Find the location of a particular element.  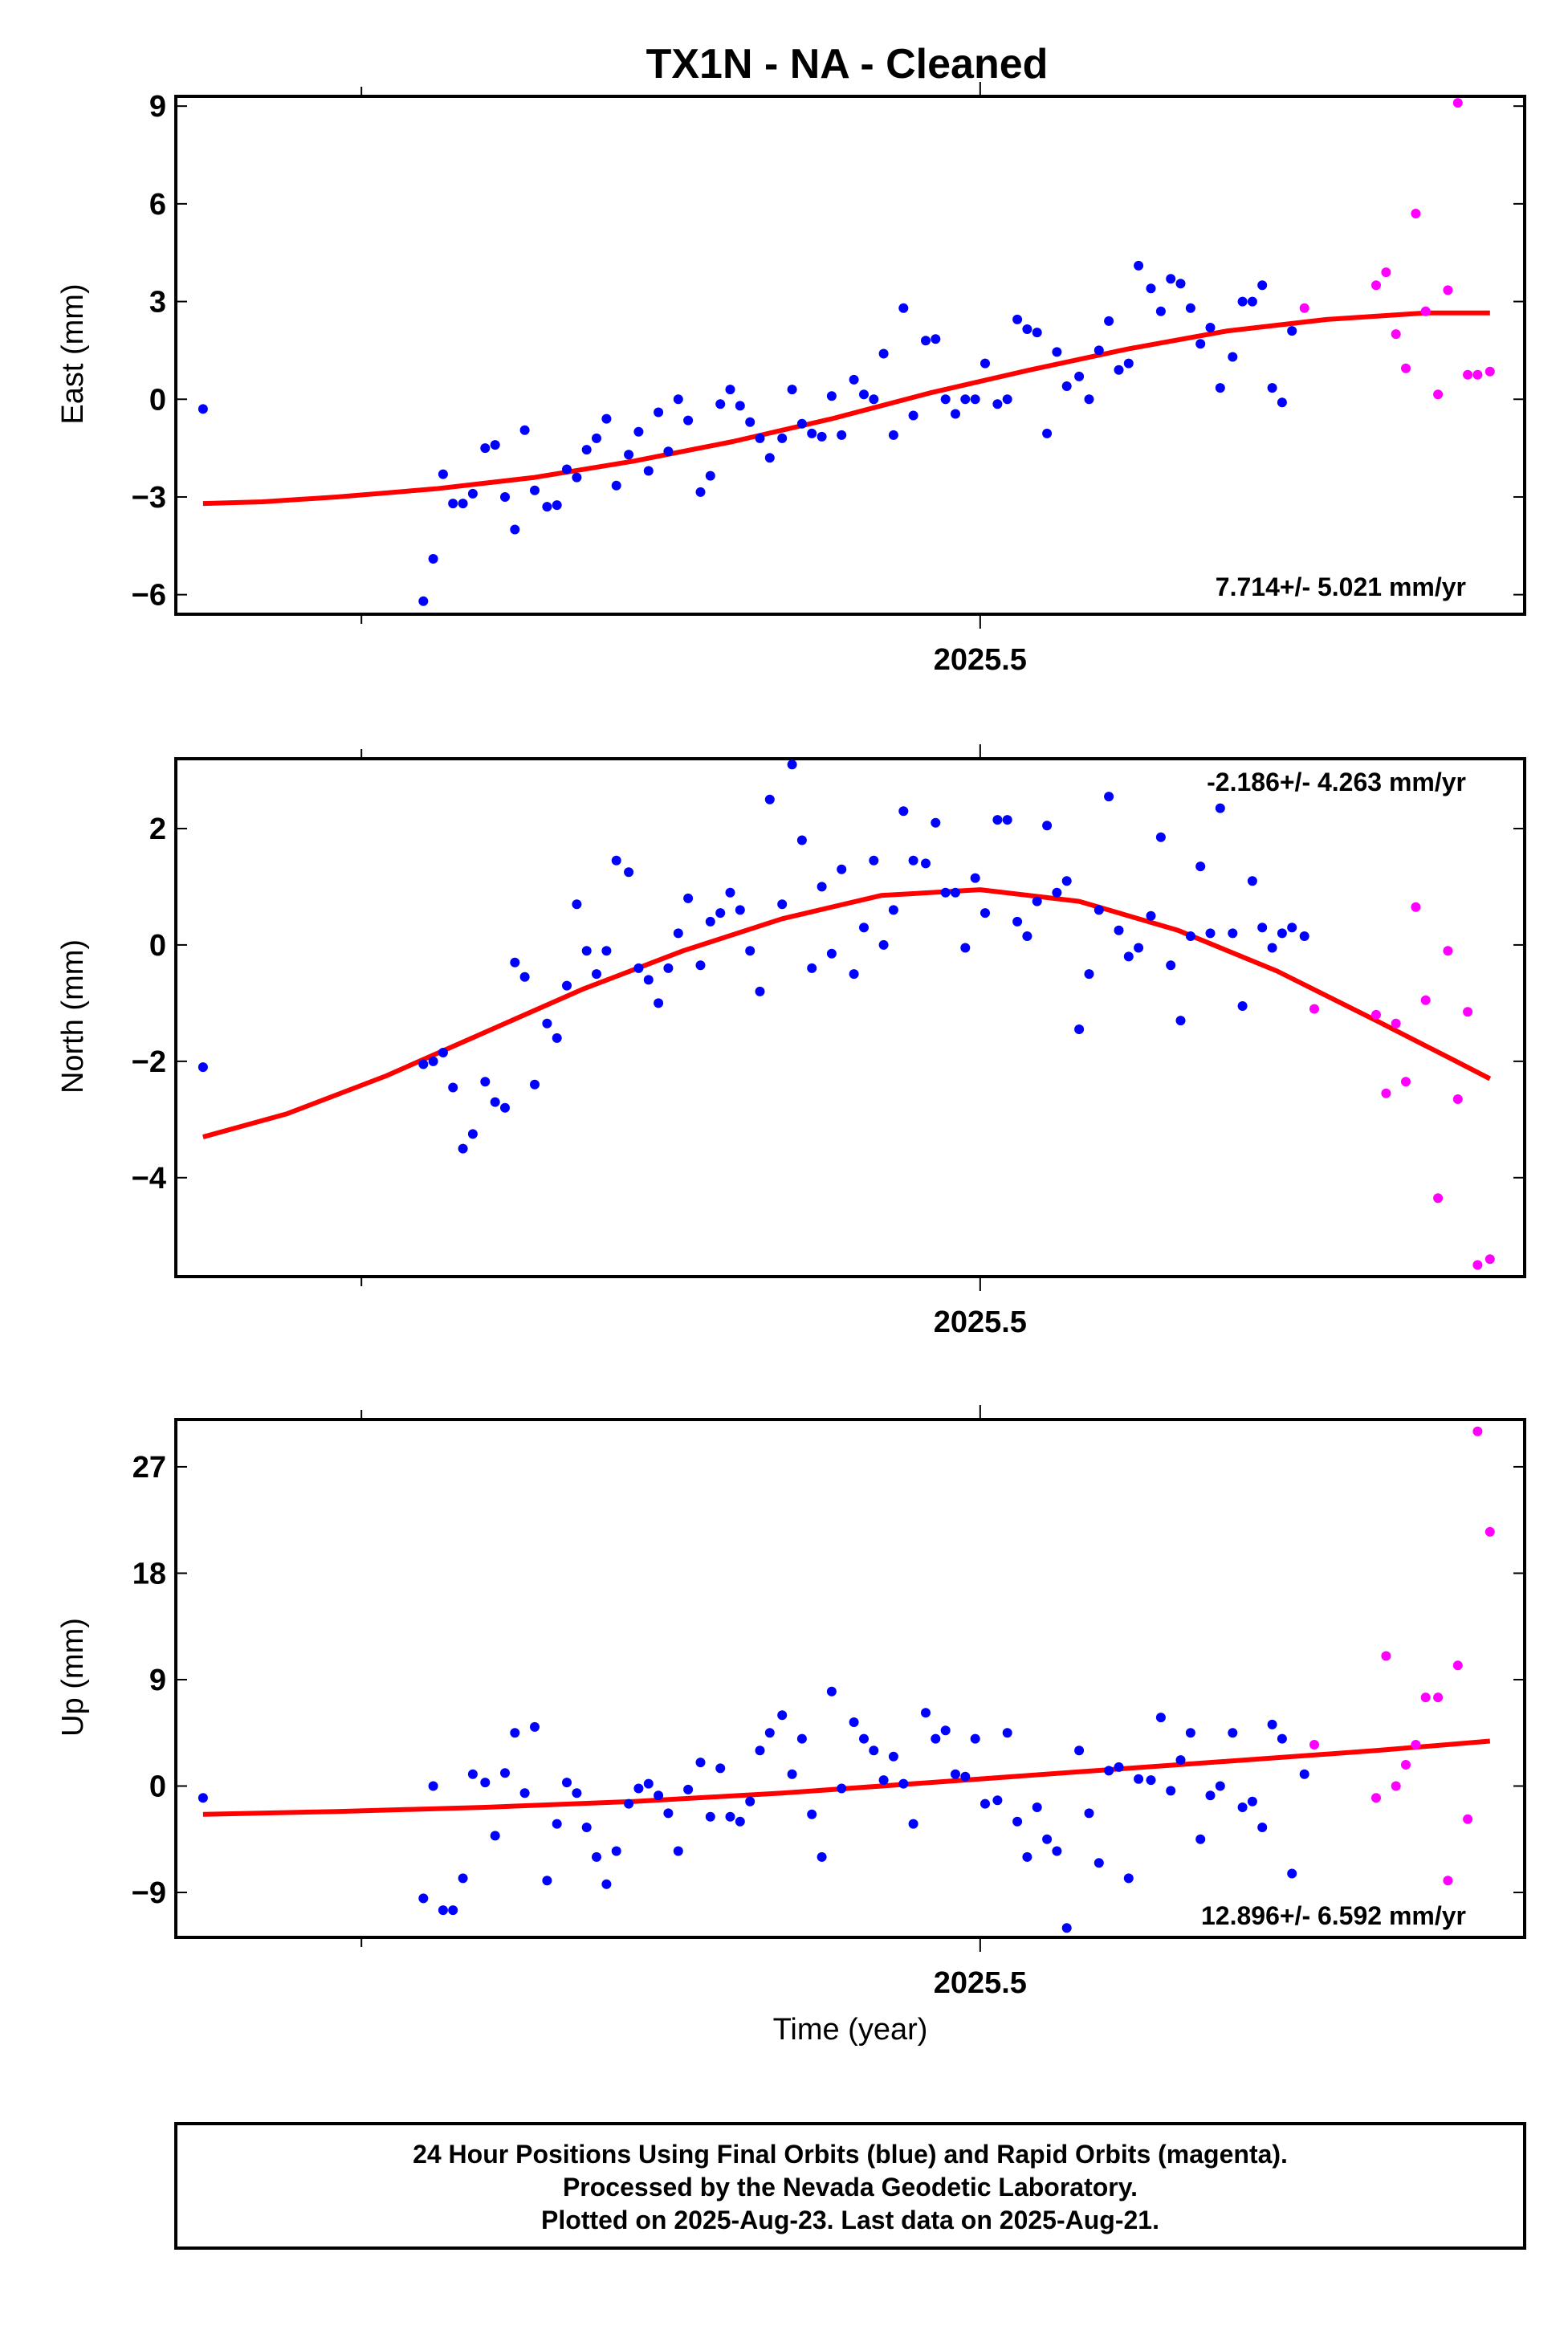

up-xtick-label: 2025.5 is located at coordinates (980, 1983).